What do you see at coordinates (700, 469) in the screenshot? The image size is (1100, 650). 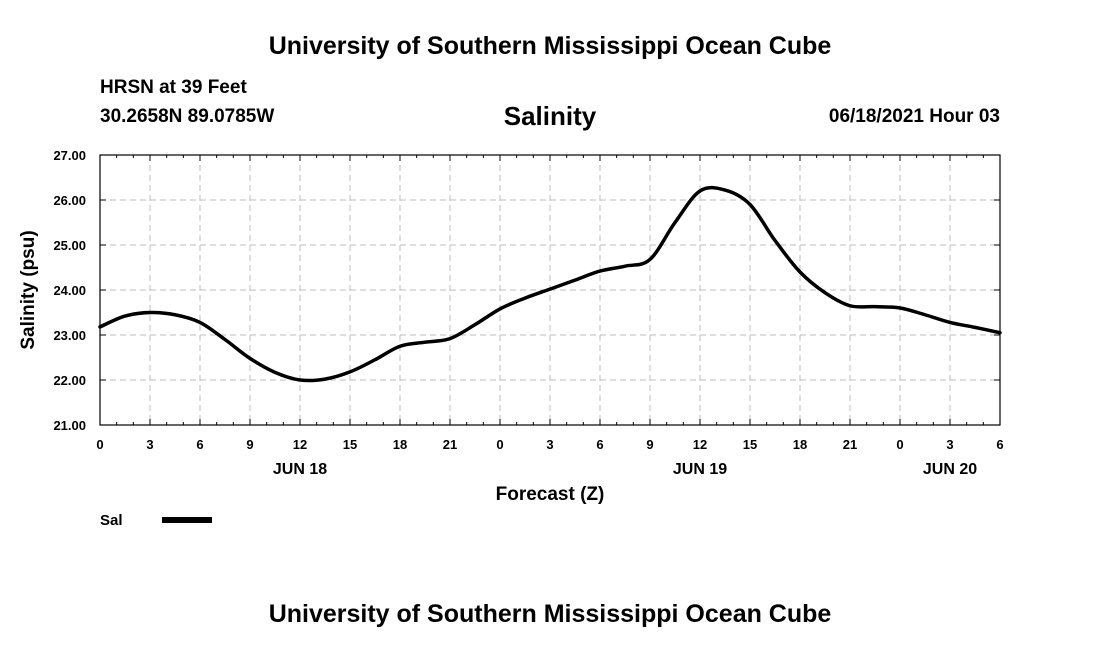 I see `day-label: JUN 19` at bounding box center [700, 469].